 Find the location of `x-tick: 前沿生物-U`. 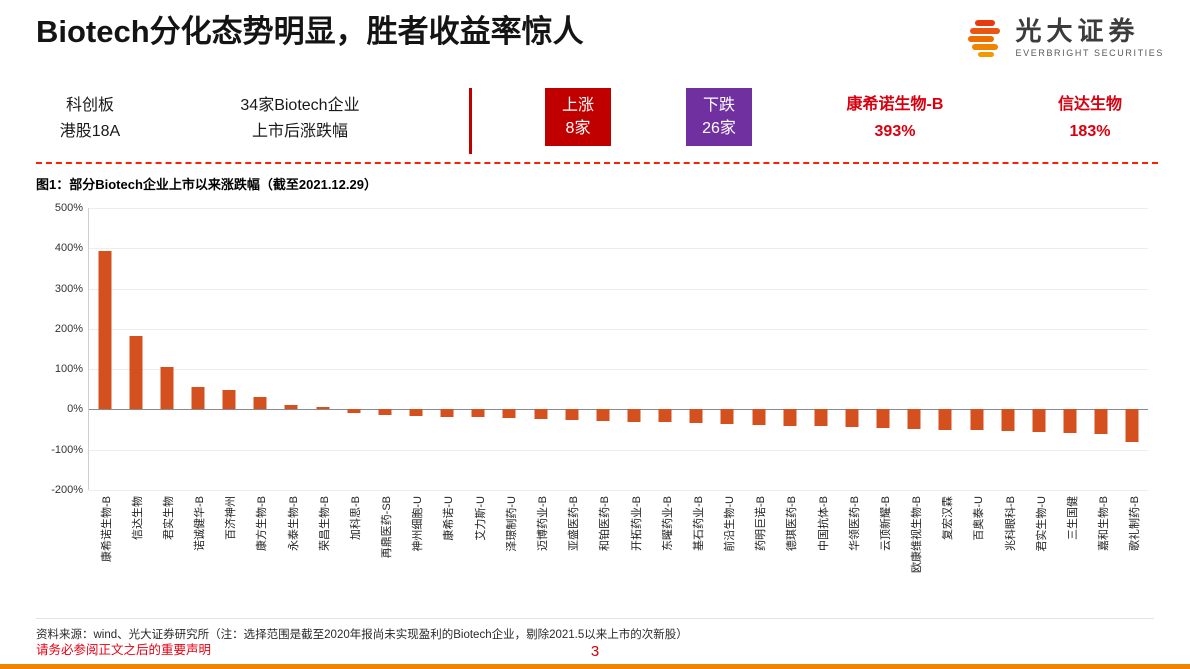

x-tick: 前沿生物-U is located at coordinates (726, 551).